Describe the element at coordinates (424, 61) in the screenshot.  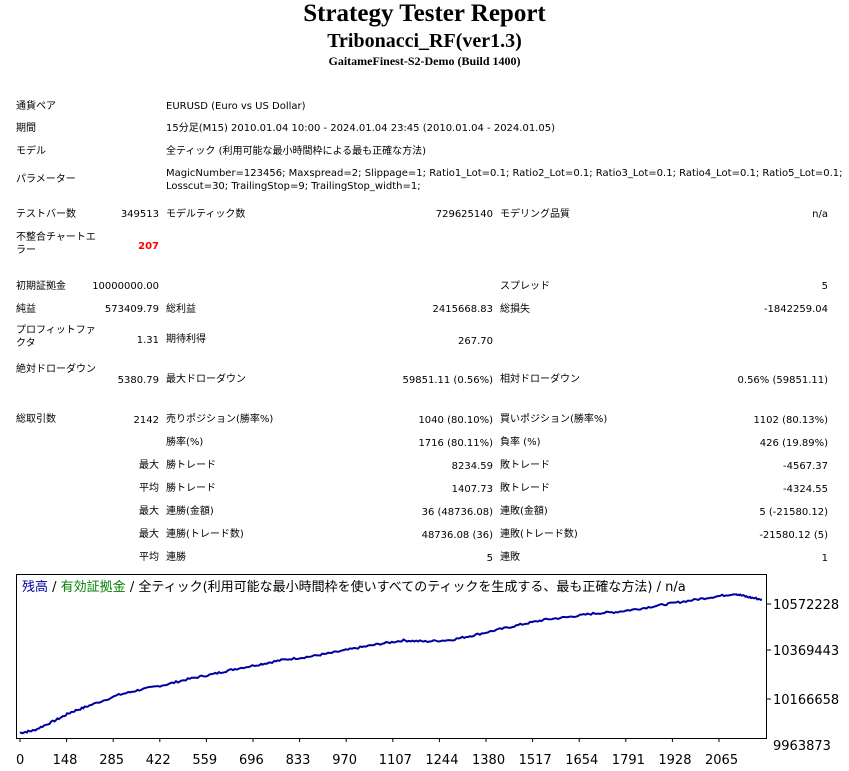
I see `server-name: GaitameFinest-S2-Demo (Build 1400)` at that location.